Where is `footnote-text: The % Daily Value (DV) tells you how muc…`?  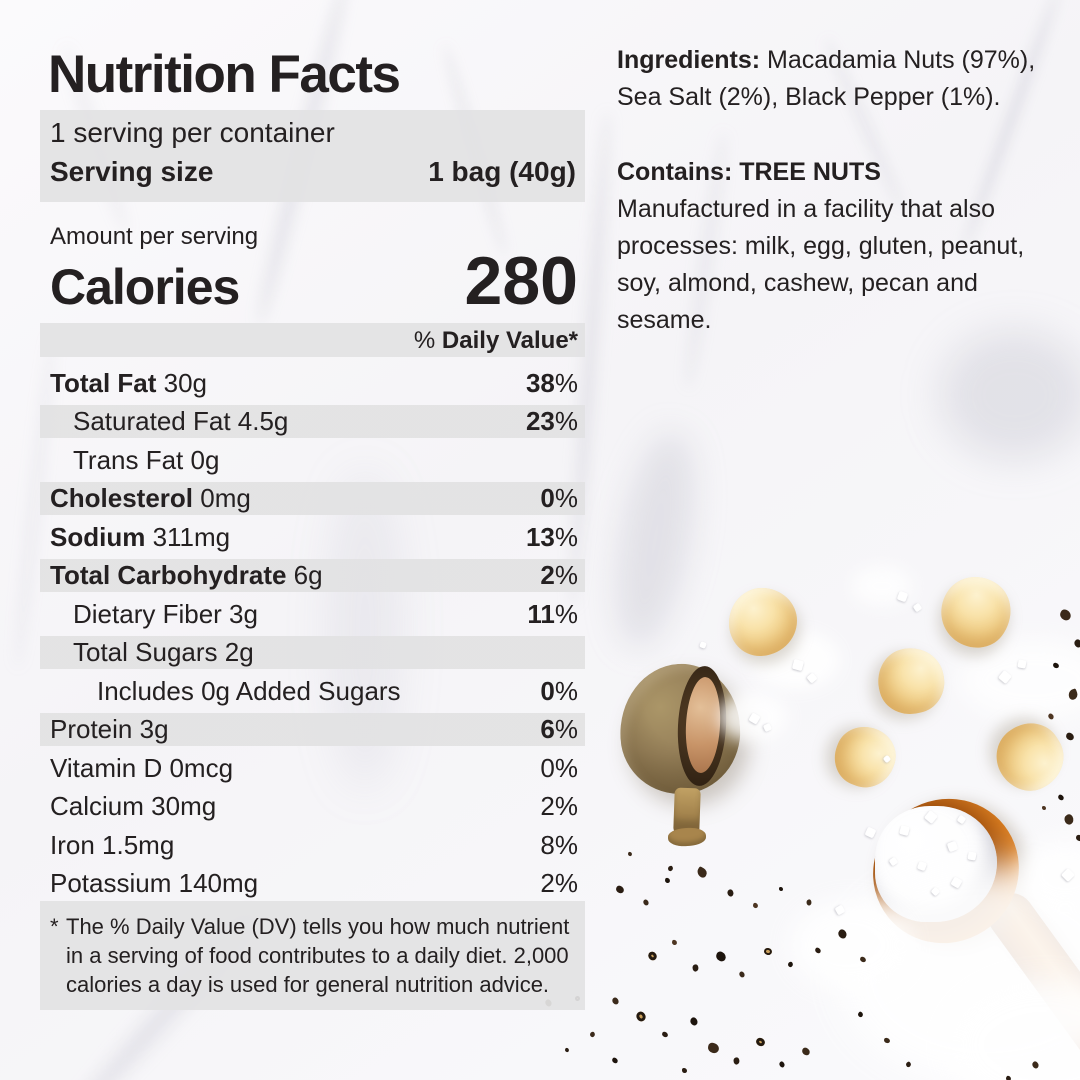 footnote-text: The % Daily Value (DV) tells you how muc… is located at coordinates (318, 955).